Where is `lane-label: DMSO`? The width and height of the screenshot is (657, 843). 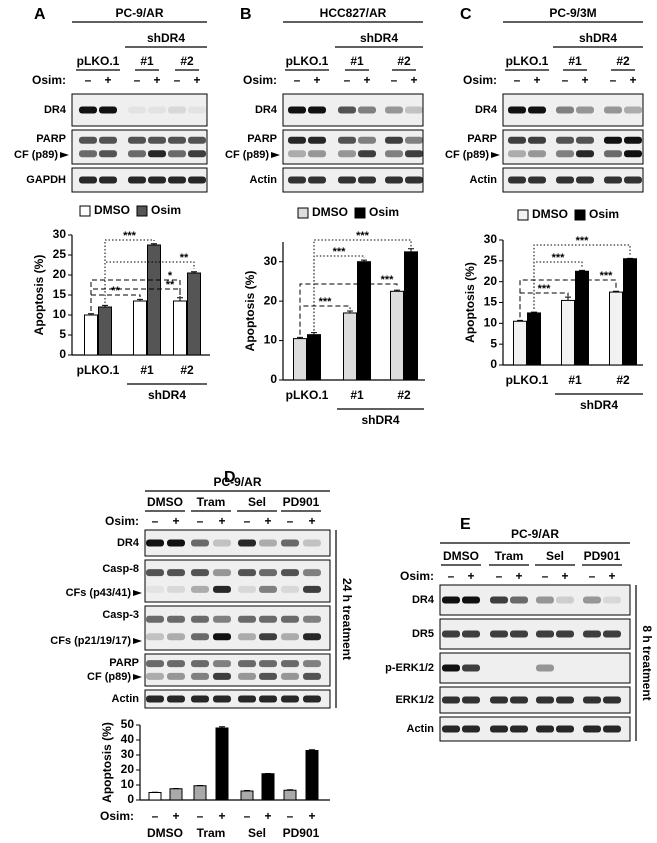 lane-label: DMSO is located at coordinates (461, 556).